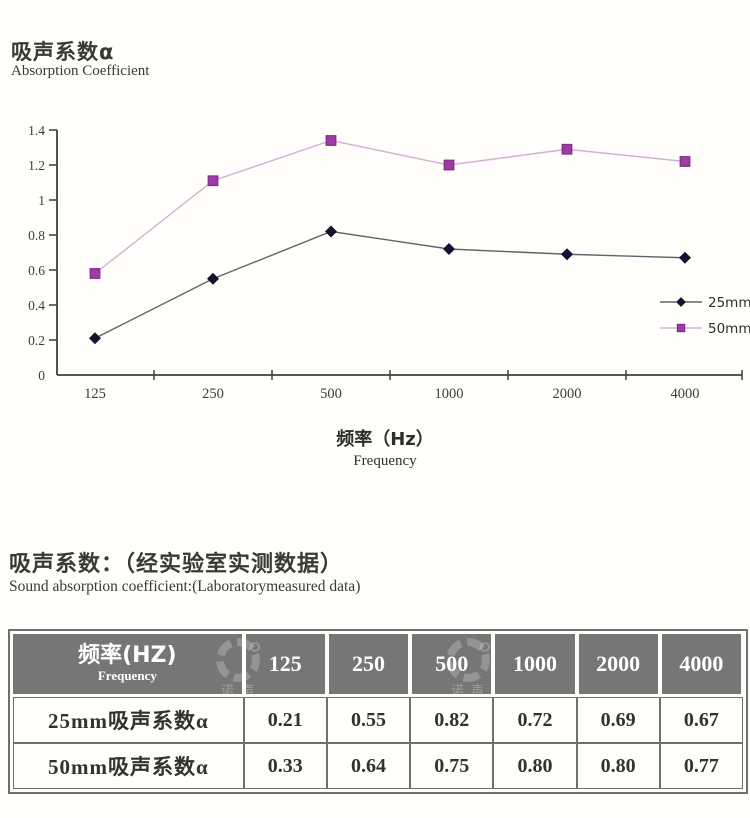 This screenshot has width=750, height=818. I want to click on y-tick-label: 1, so click(41, 200).